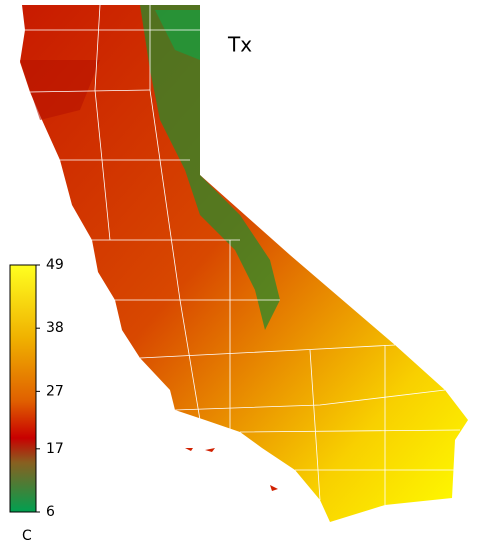 This screenshot has width=502, height=552. What do you see at coordinates (55, 328) in the screenshot?
I see `colorbar-tick-label: 38` at bounding box center [55, 328].